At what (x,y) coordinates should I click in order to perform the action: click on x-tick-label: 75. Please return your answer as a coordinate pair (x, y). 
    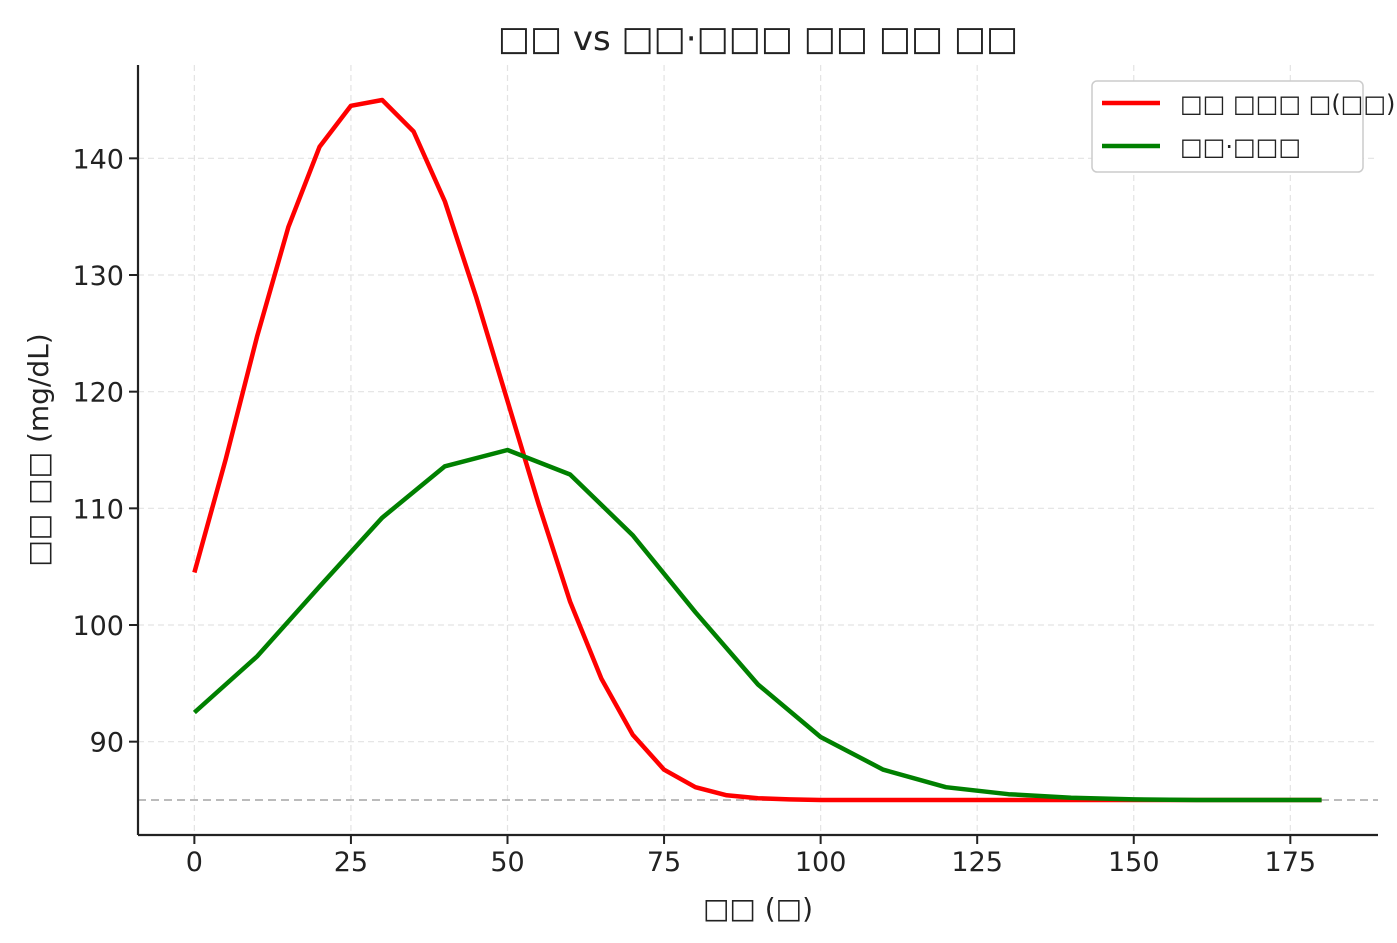
    Looking at the image, I should click on (664, 862).